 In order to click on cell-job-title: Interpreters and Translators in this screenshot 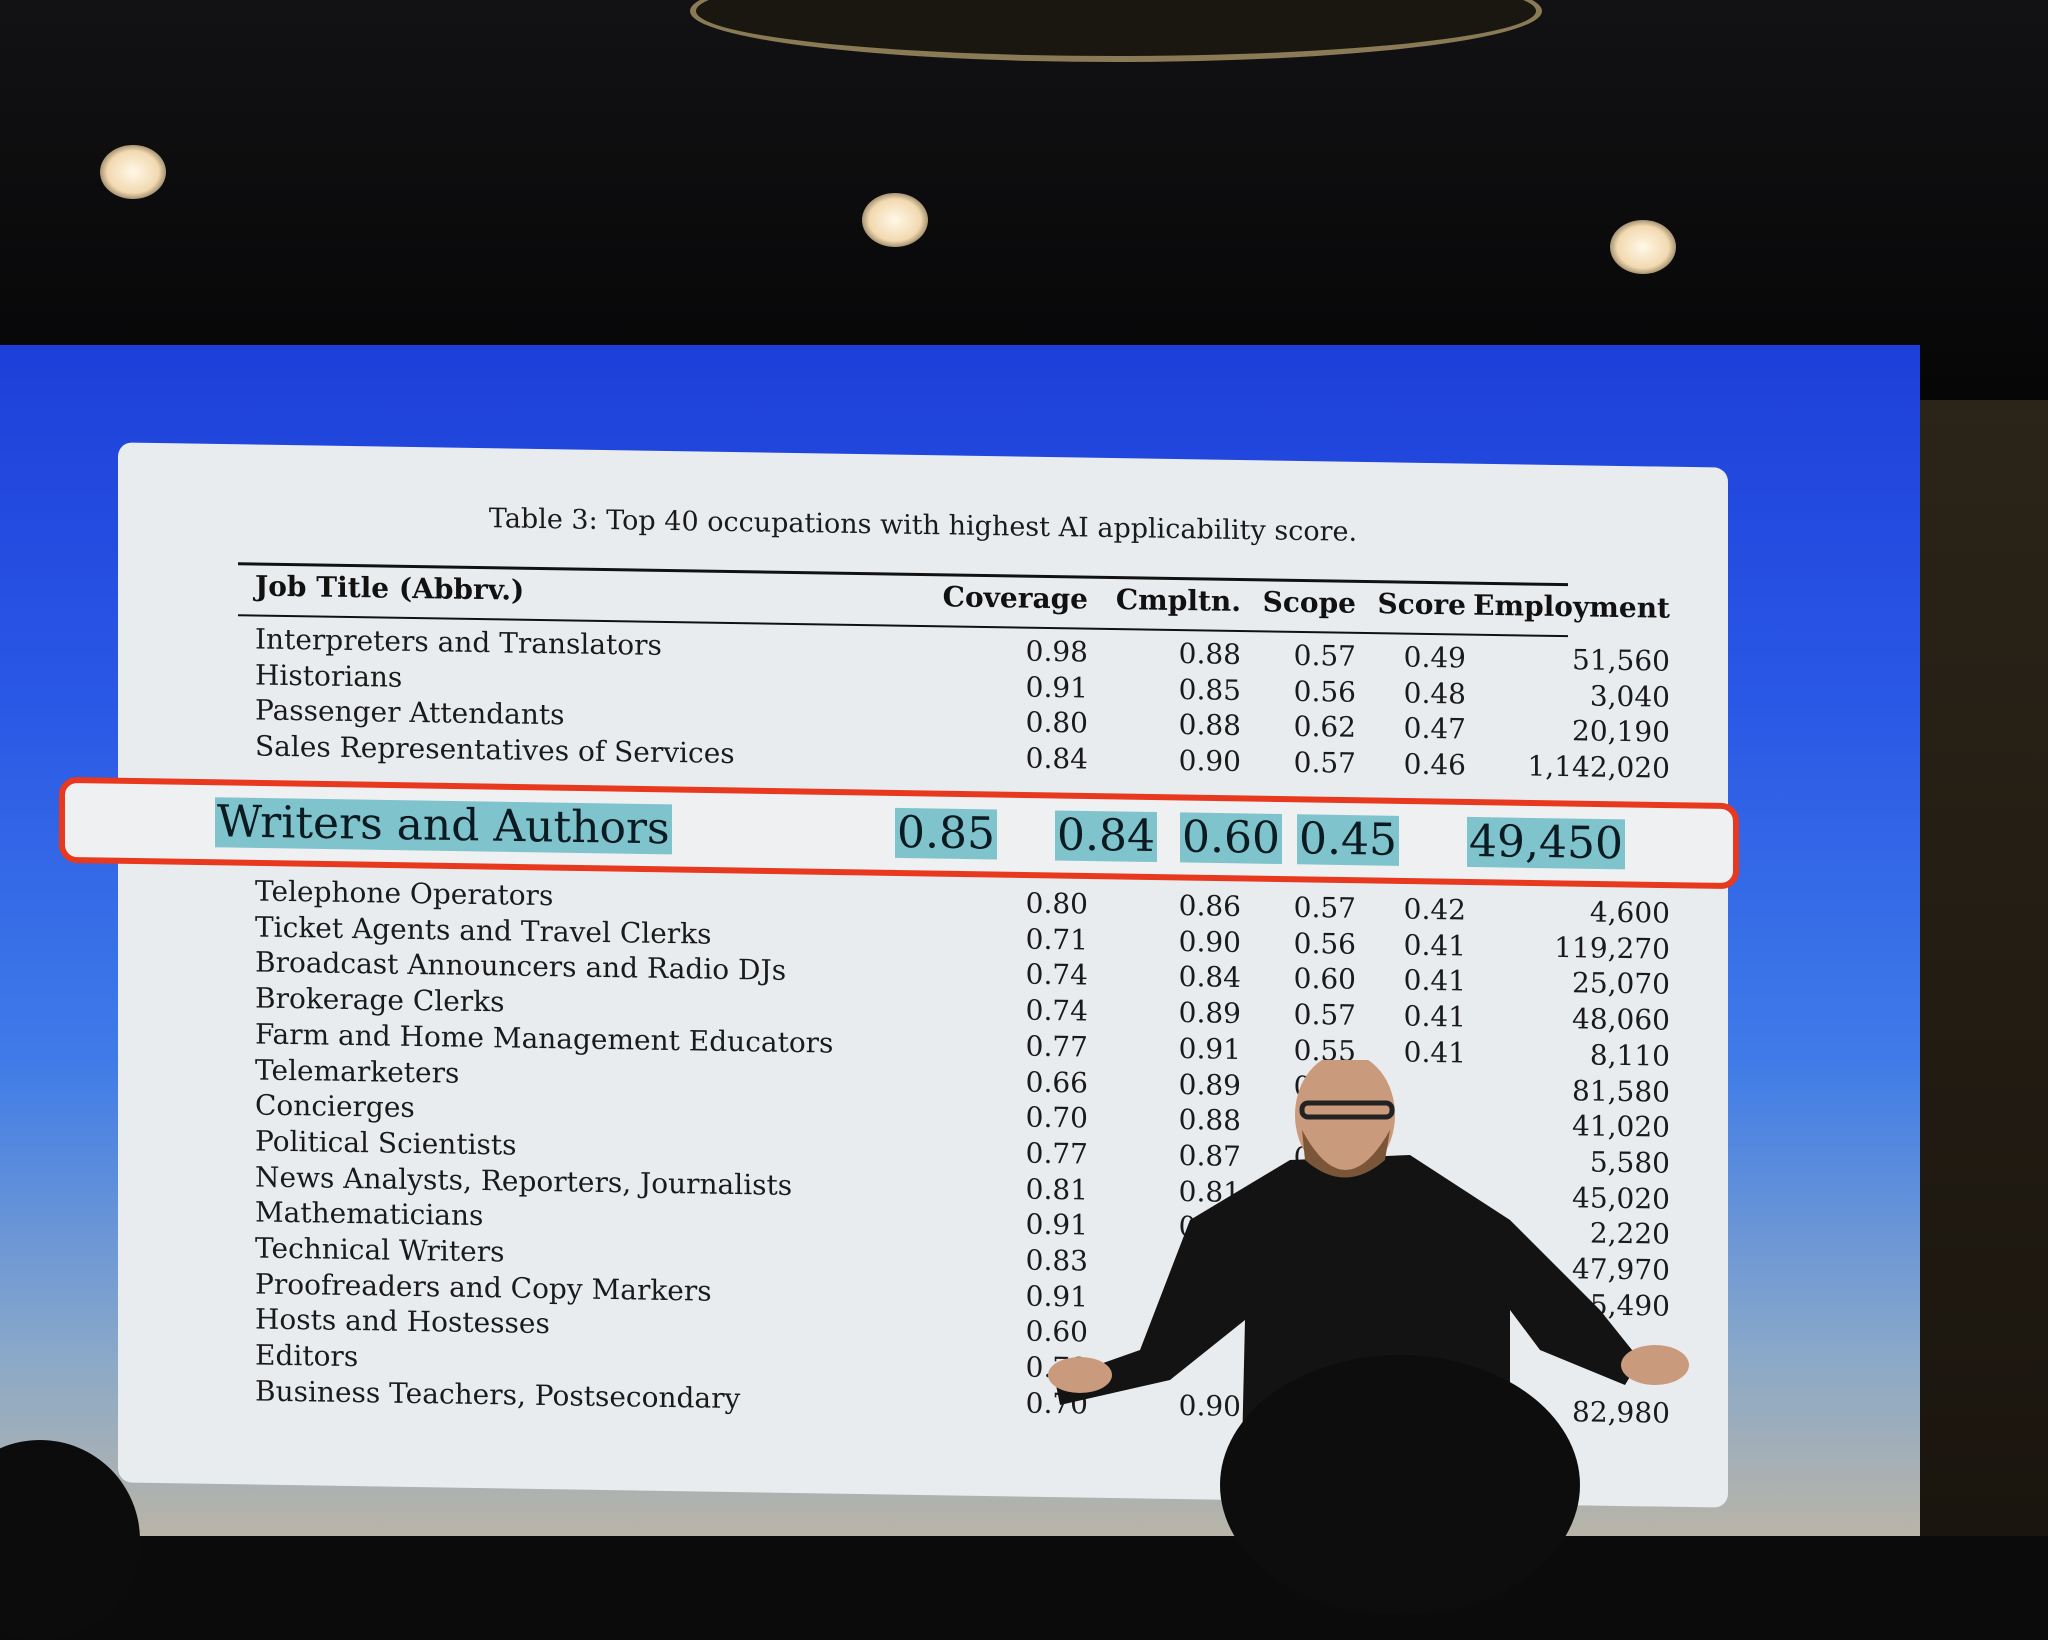, I will do `click(458, 642)`.